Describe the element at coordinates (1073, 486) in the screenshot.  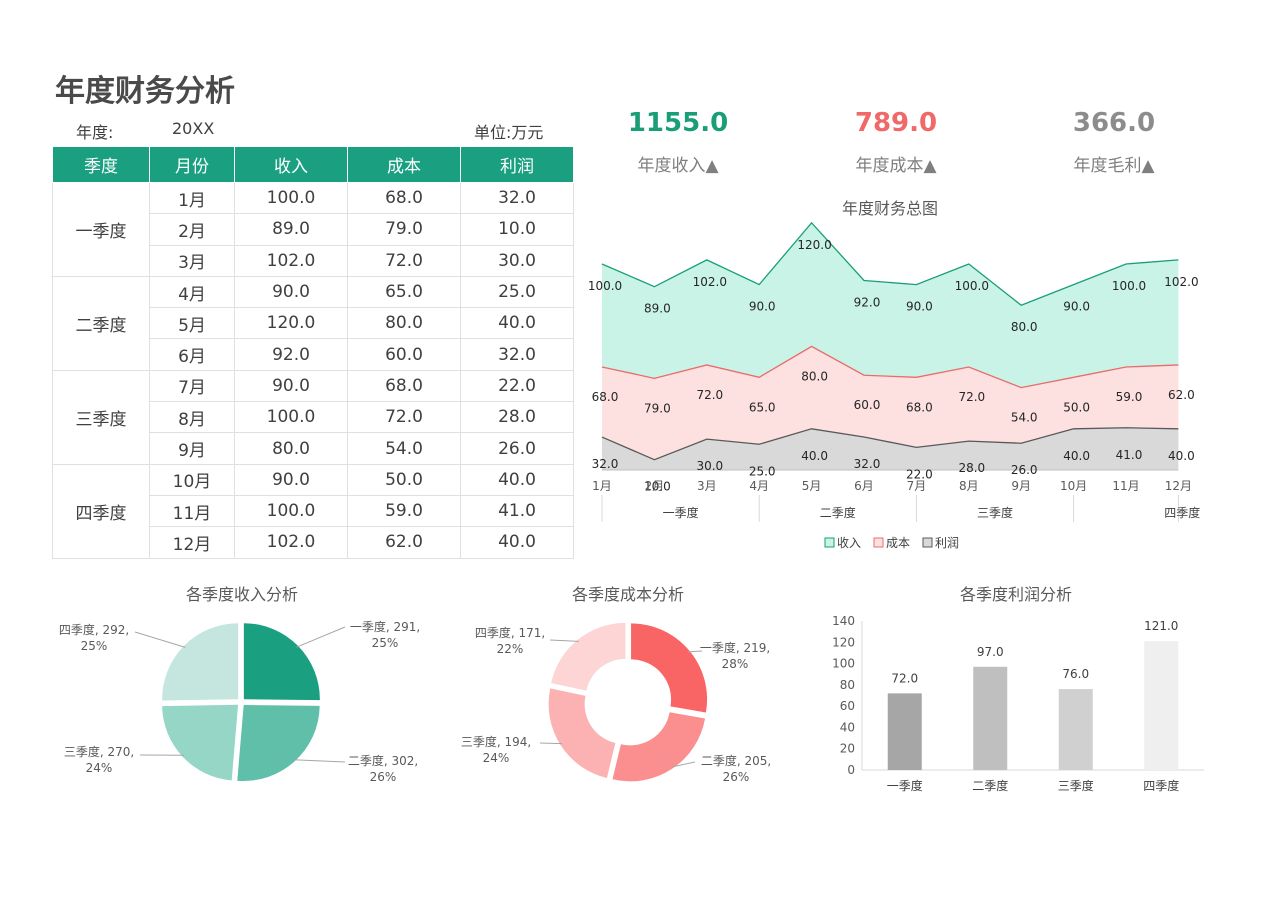
I see `x-tick-label: 10月` at that location.